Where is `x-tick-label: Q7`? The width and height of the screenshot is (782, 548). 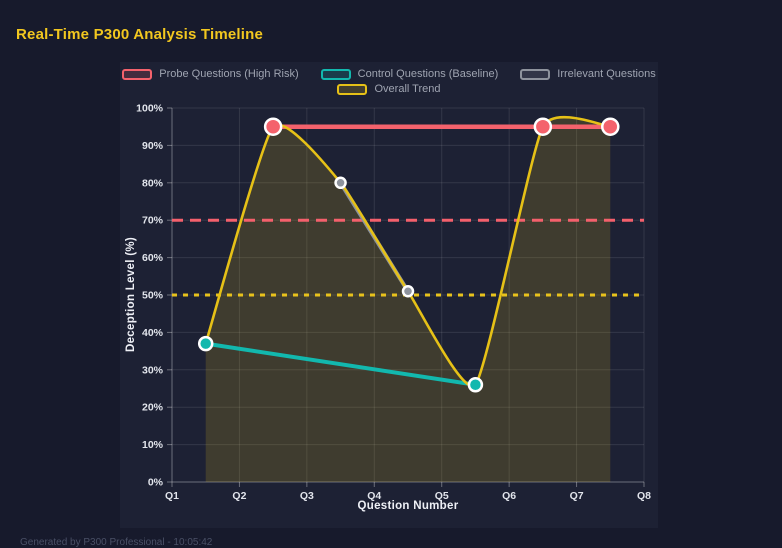 x-tick-label: Q7 is located at coordinates (577, 496).